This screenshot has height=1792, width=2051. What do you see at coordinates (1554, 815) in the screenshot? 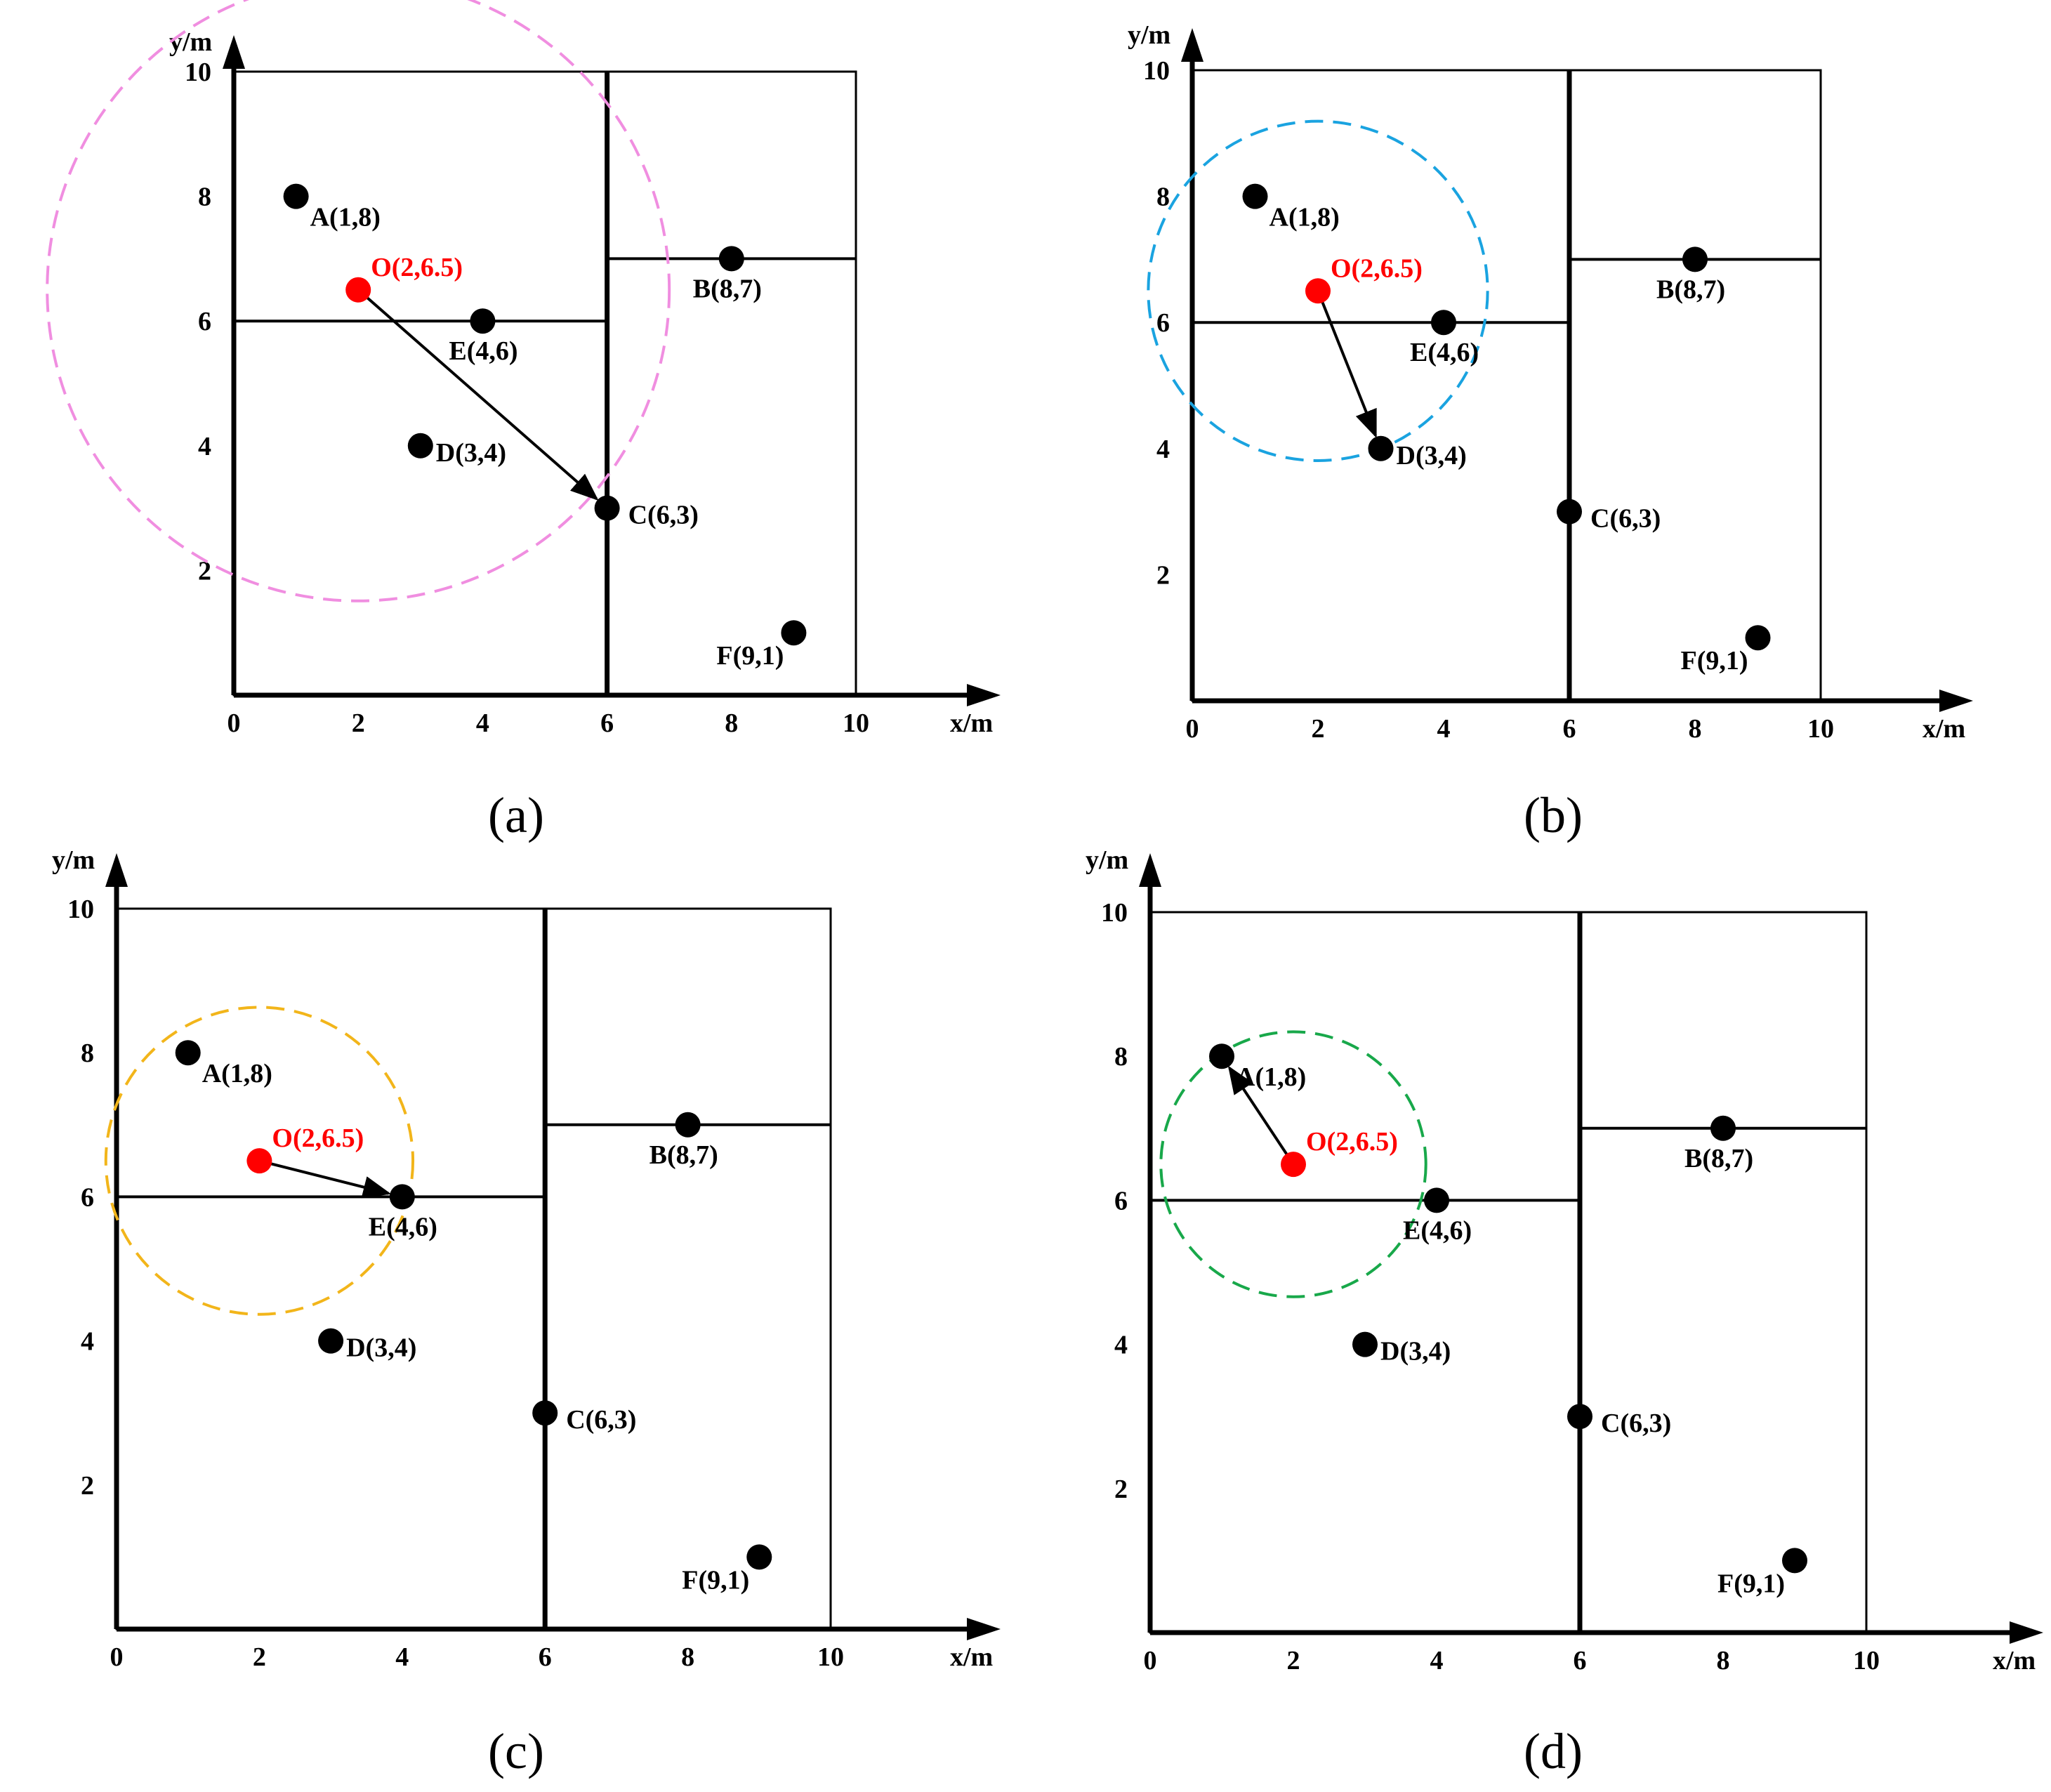
I see `panel-caption: (b)` at bounding box center [1554, 815].